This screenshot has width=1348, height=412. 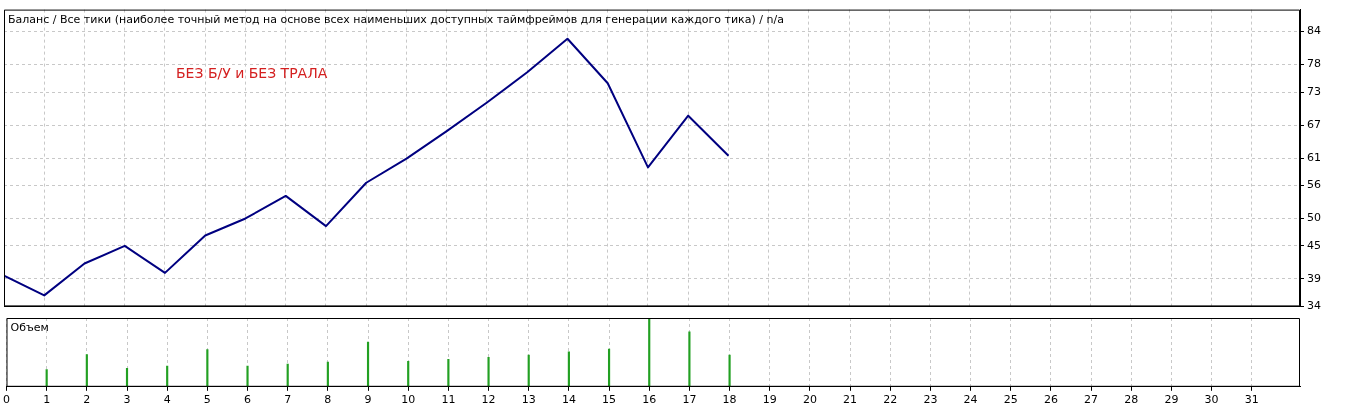 I want to click on x-tick-label: 20, so click(x=809, y=400).